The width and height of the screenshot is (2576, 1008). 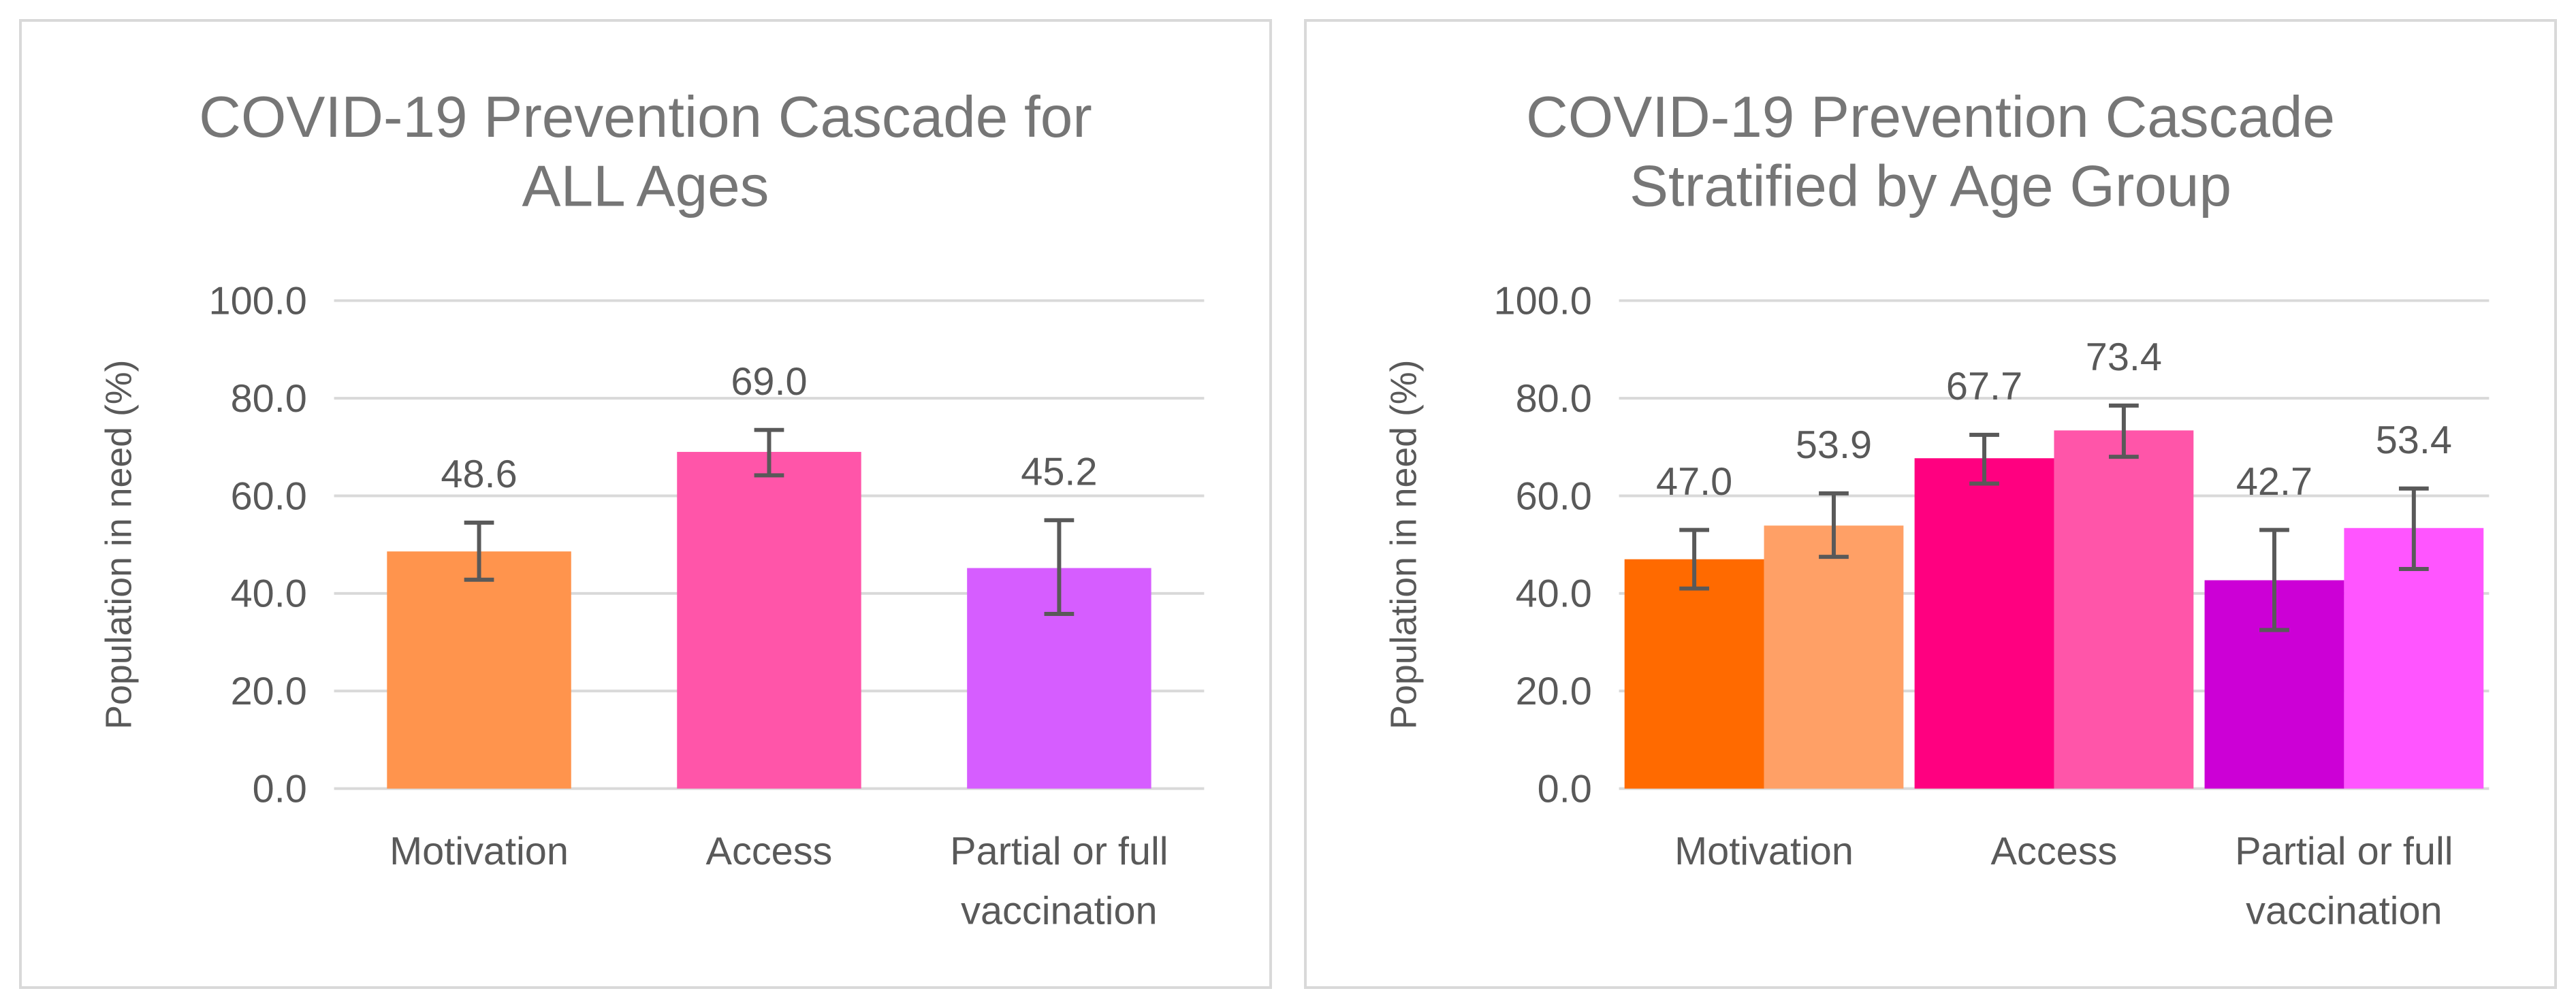 I want to click on chart-title-line: COVID-19 Prevention Cascade, so click(x=1930, y=118).